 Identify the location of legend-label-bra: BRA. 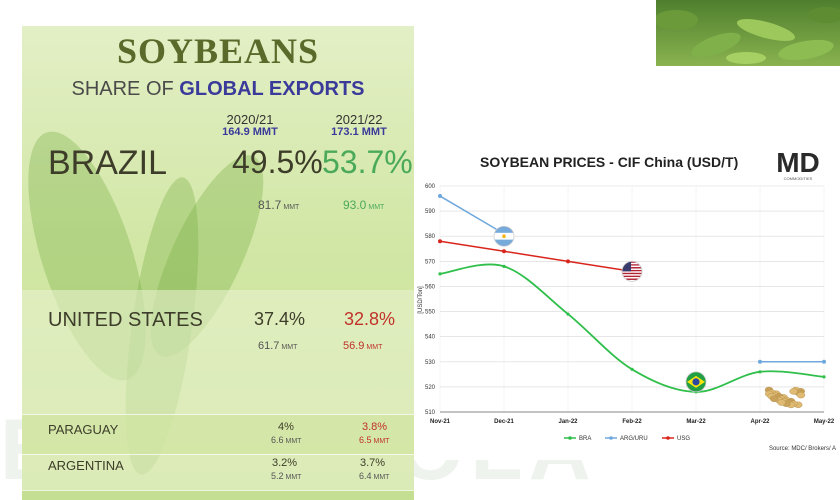
(585, 439).